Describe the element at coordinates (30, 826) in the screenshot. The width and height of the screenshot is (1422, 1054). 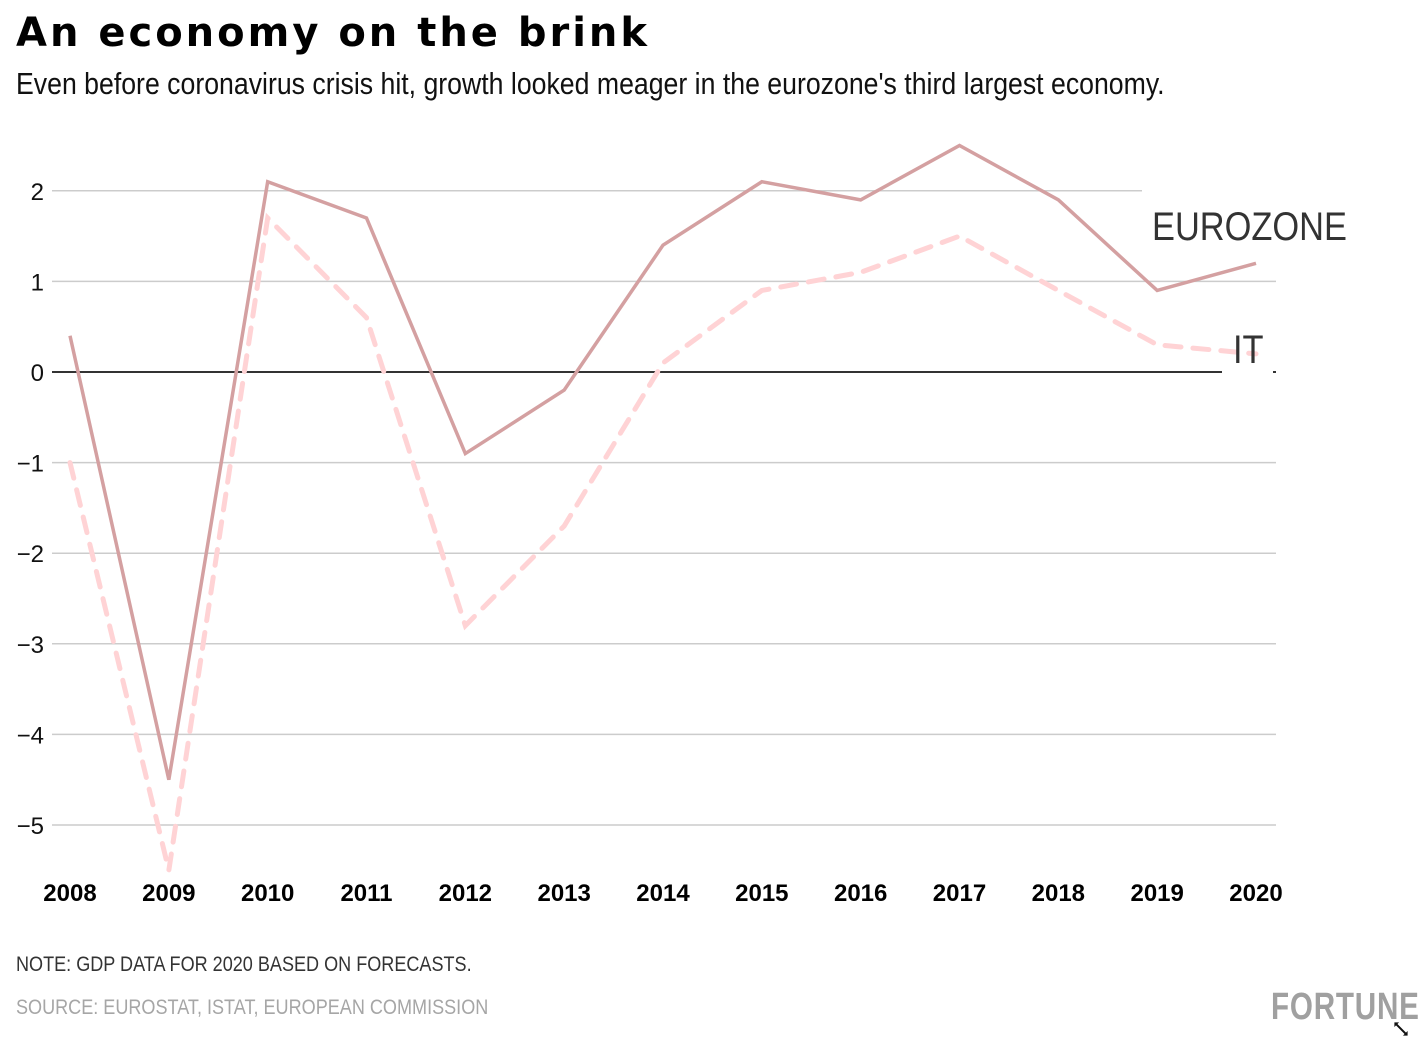
I see `y-tick-label: −5` at that location.